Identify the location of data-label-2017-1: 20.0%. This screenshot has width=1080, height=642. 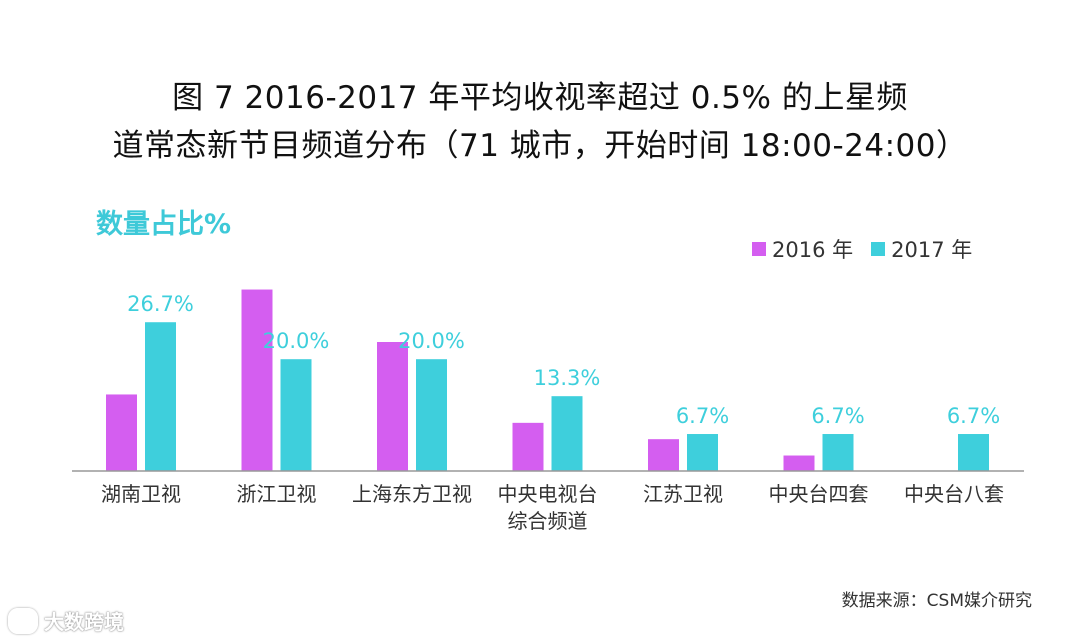
(296, 341).